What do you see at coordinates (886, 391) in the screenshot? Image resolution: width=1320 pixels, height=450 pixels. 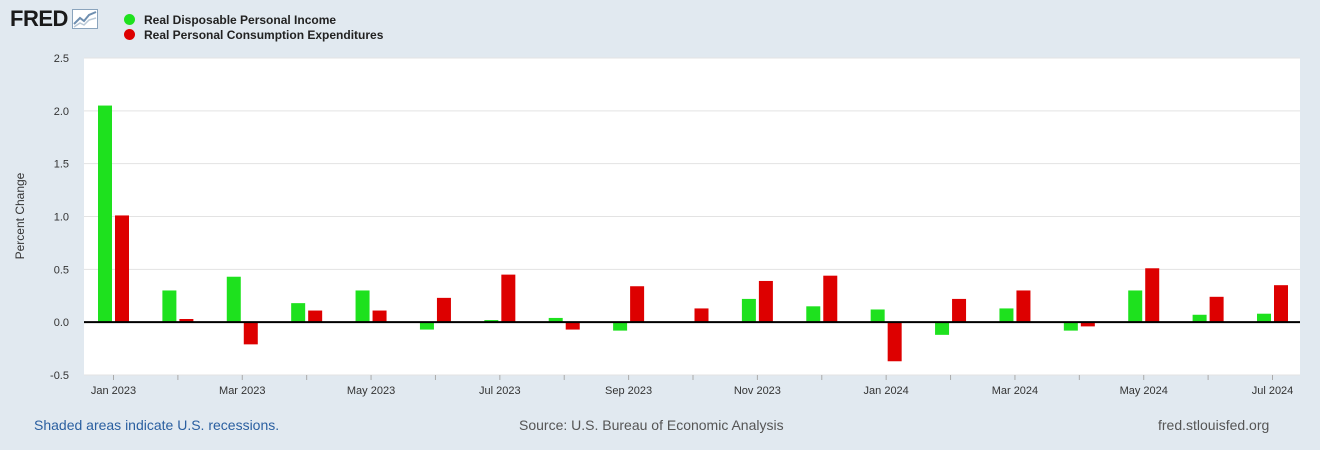 I see `x-tick-label: Jan 2024` at bounding box center [886, 391].